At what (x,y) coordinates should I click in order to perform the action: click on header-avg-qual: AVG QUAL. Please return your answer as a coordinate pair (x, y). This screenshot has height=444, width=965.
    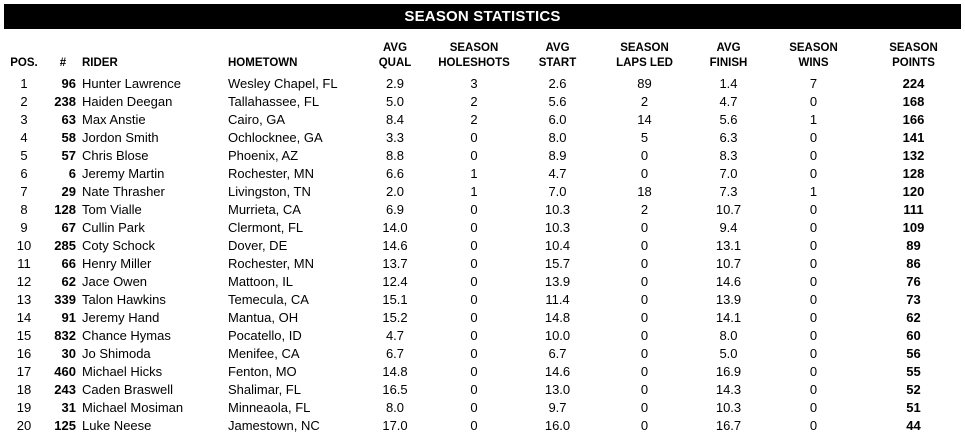
    Looking at the image, I should click on (395, 55).